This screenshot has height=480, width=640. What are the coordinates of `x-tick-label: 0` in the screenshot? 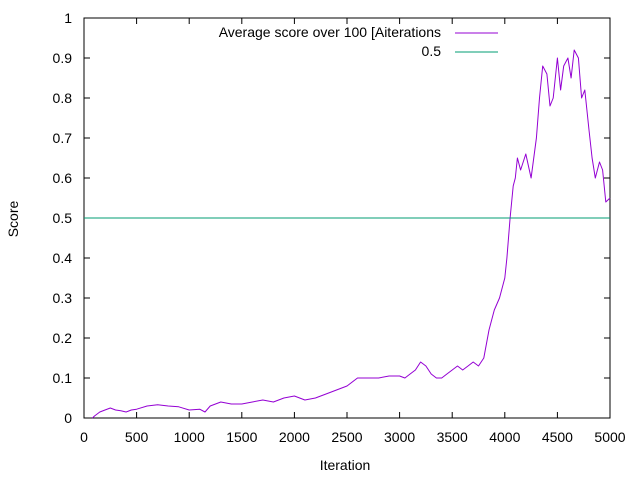 It's located at (84, 437).